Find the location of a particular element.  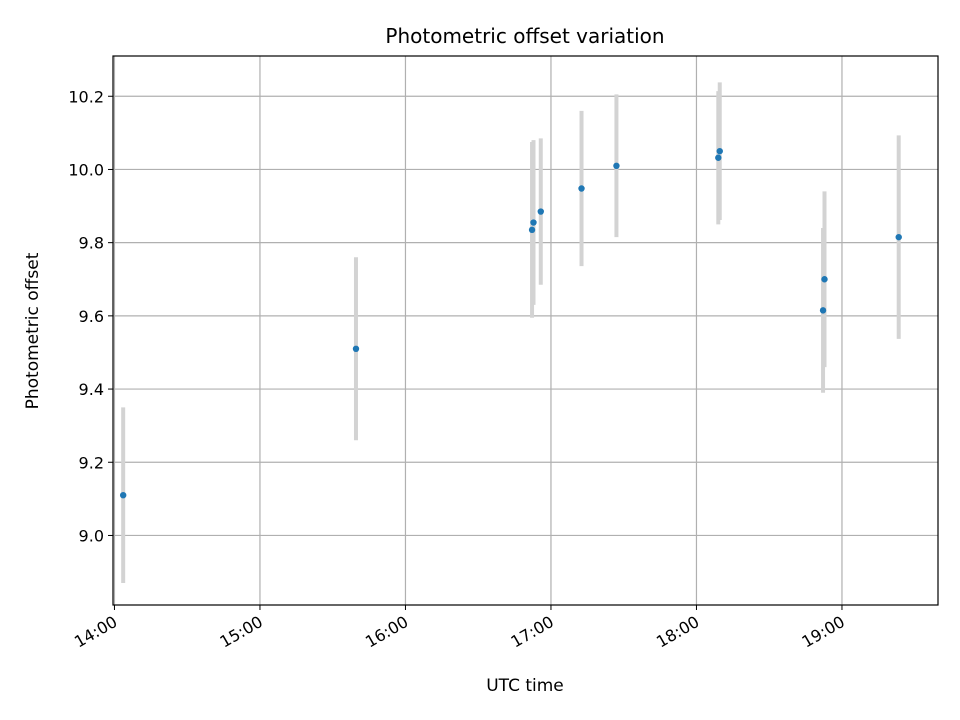

y-tick-label: 10.2 is located at coordinates (86, 96).